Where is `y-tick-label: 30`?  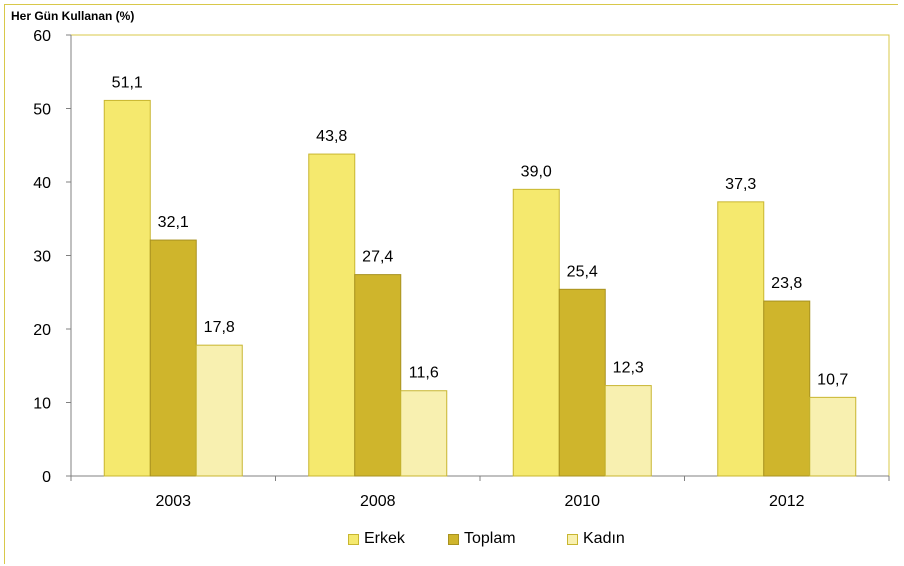
y-tick-label: 30 is located at coordinates (42, 257).